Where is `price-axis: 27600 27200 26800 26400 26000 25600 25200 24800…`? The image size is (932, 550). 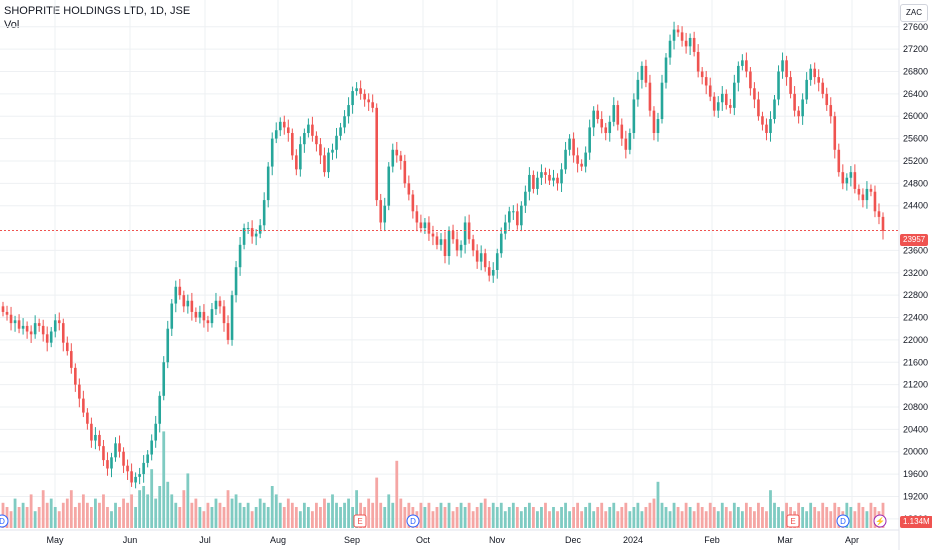 price-axis: 27600 27200 26800 26400 26000 25600 25200 24800… is located at coordinates (915, 273).